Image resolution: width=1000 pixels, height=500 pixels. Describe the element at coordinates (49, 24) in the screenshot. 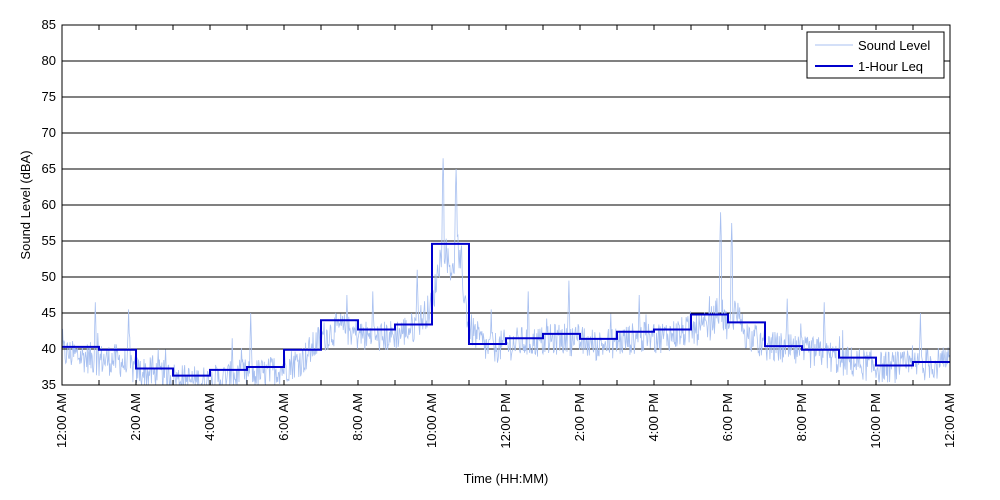

I see `y-tick-label: 85` at that location.